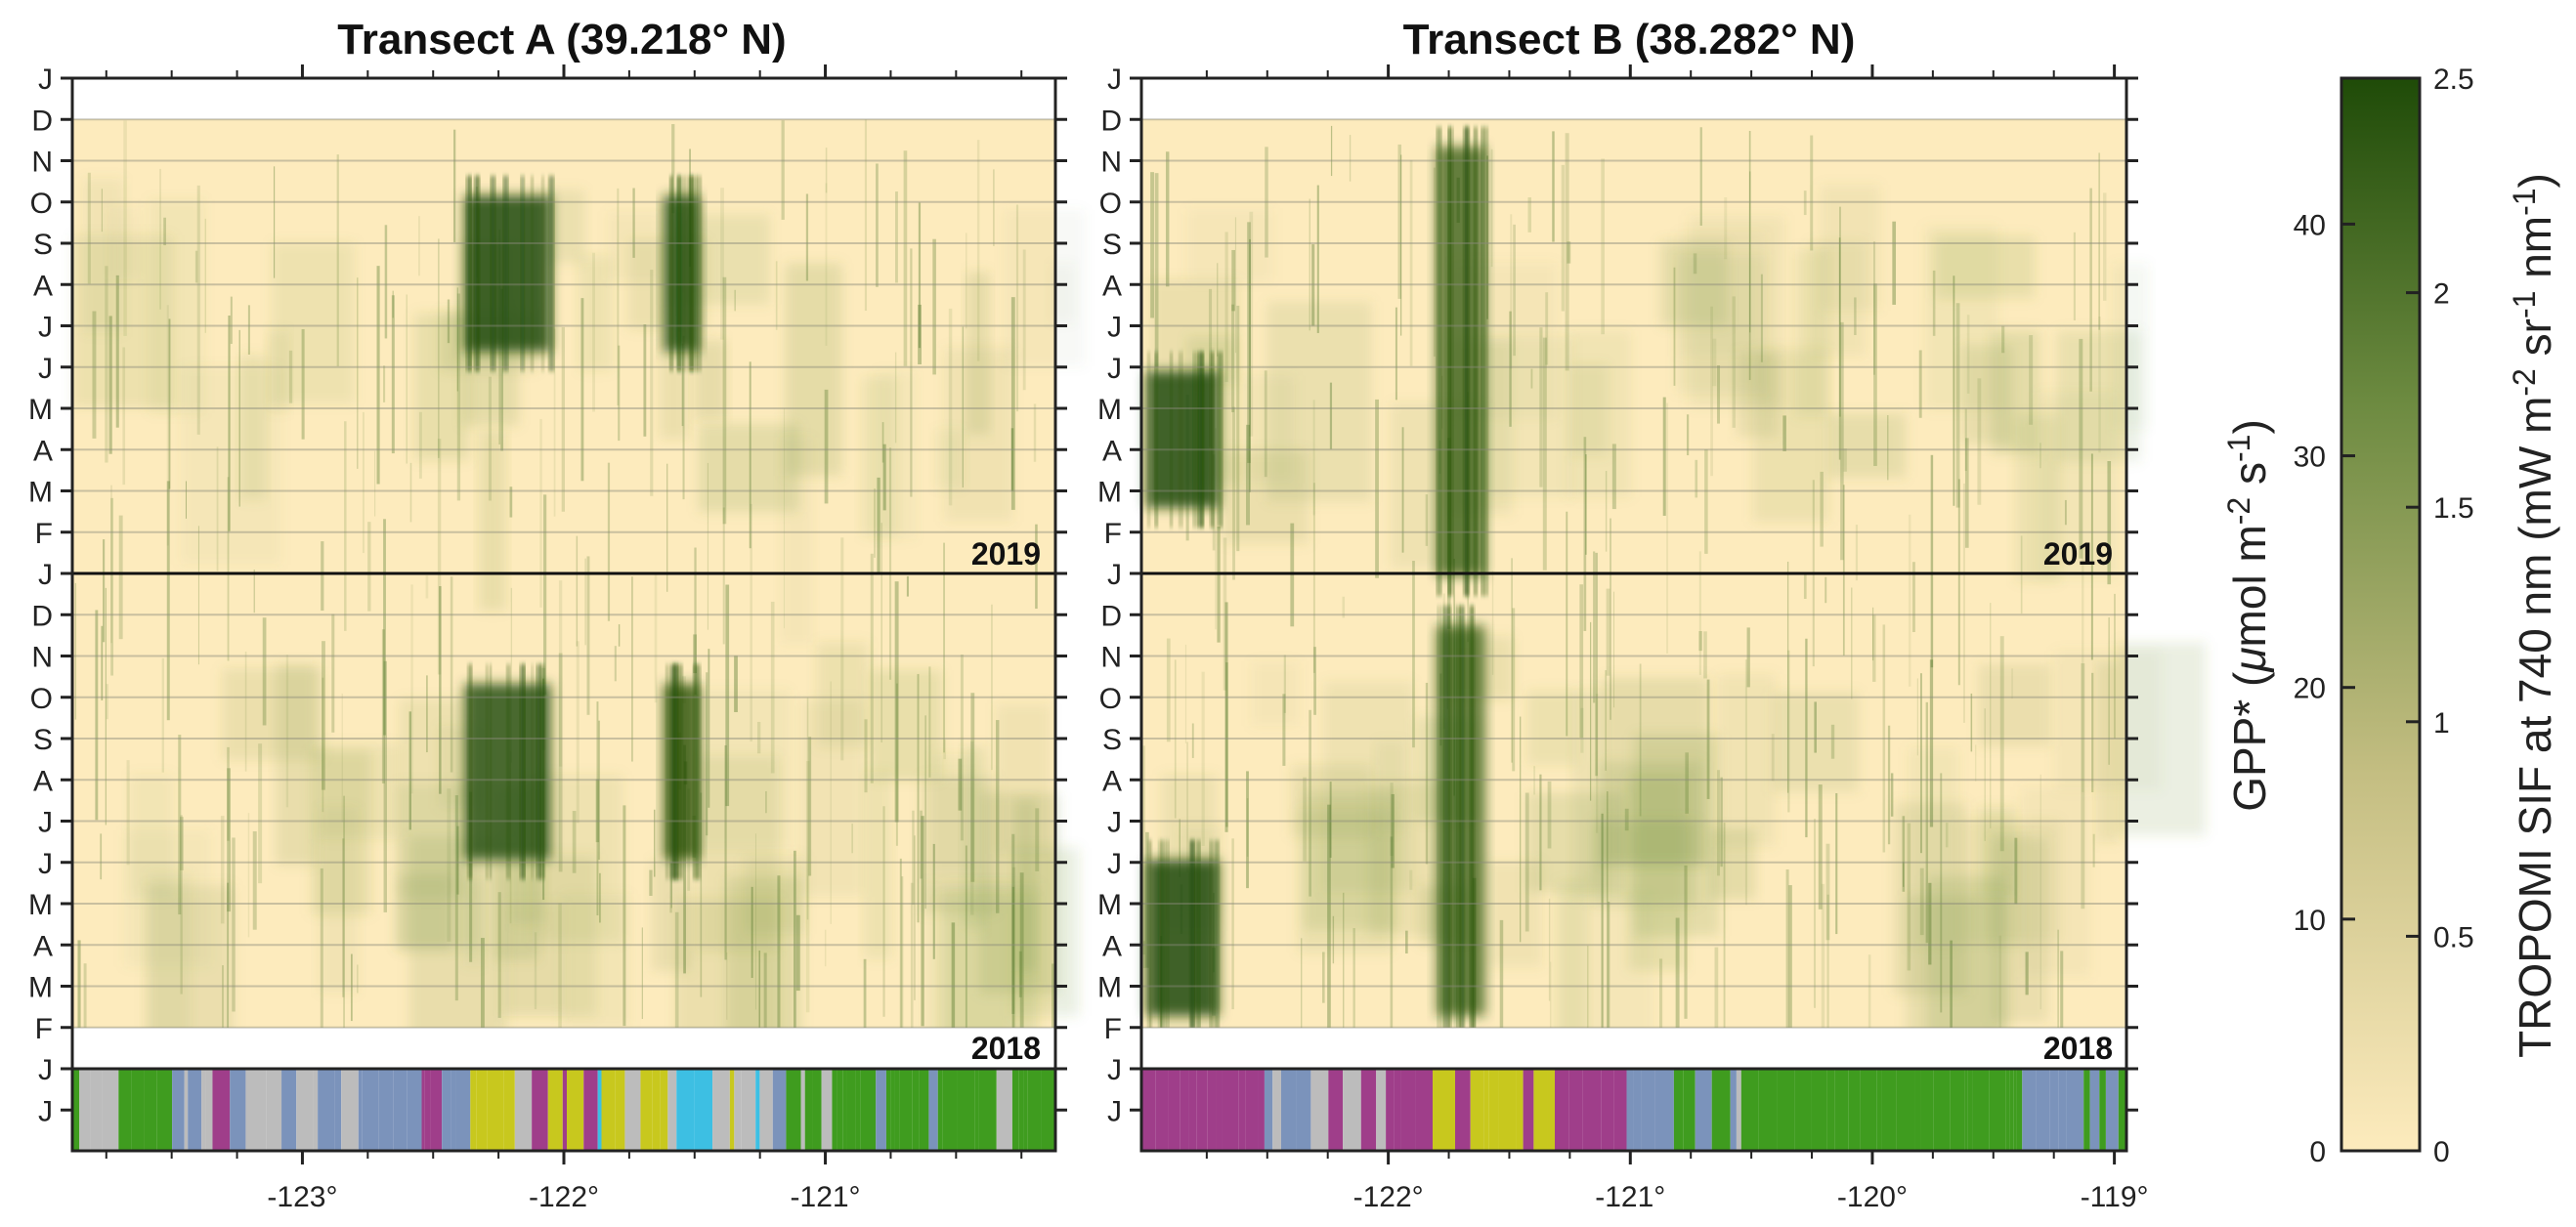 The image size is (2576, 1227). Describe the element at coordinates (1006, 1048) in the screenshot. I see `year-label-2018-a: 2018` at that location.